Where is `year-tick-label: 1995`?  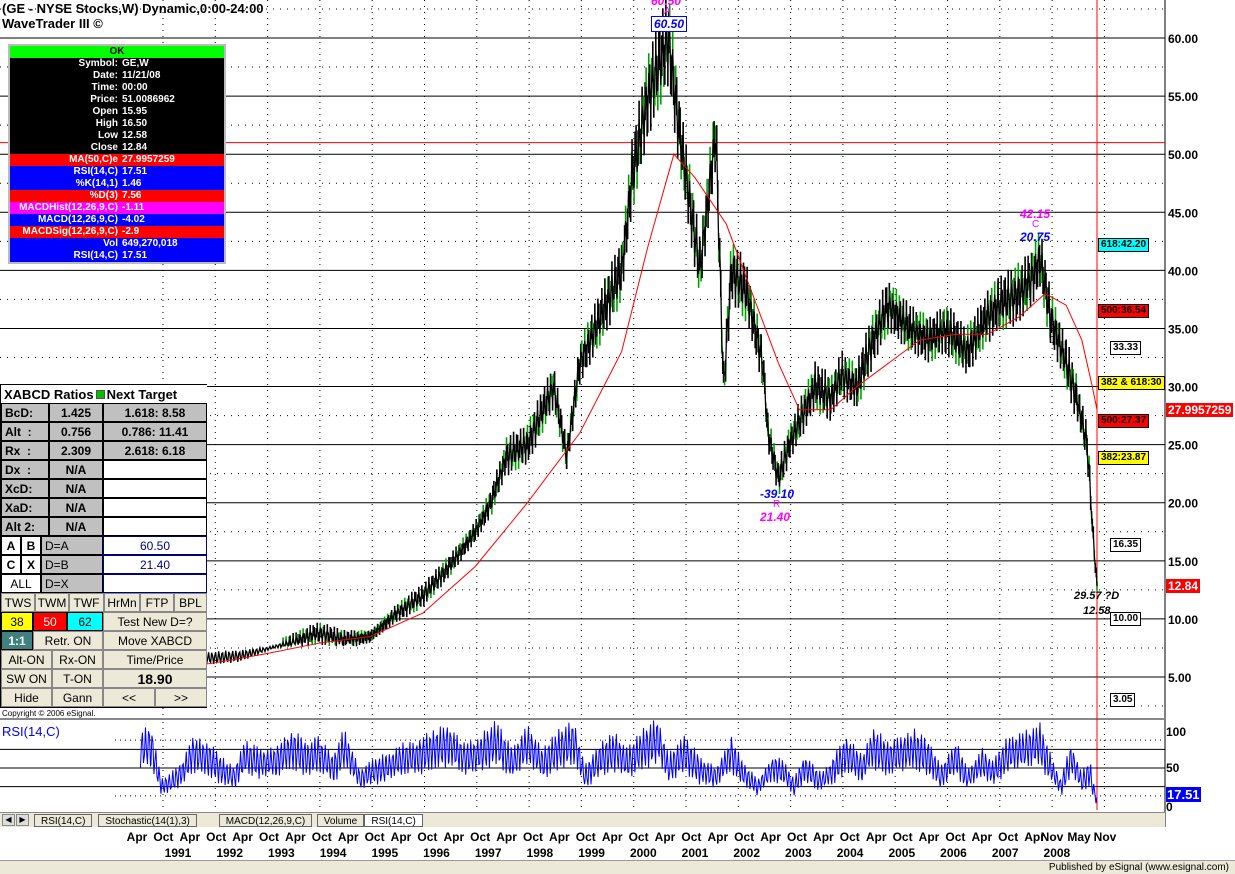
year-tick-label: 1995 is located at coordinates (385, 853).